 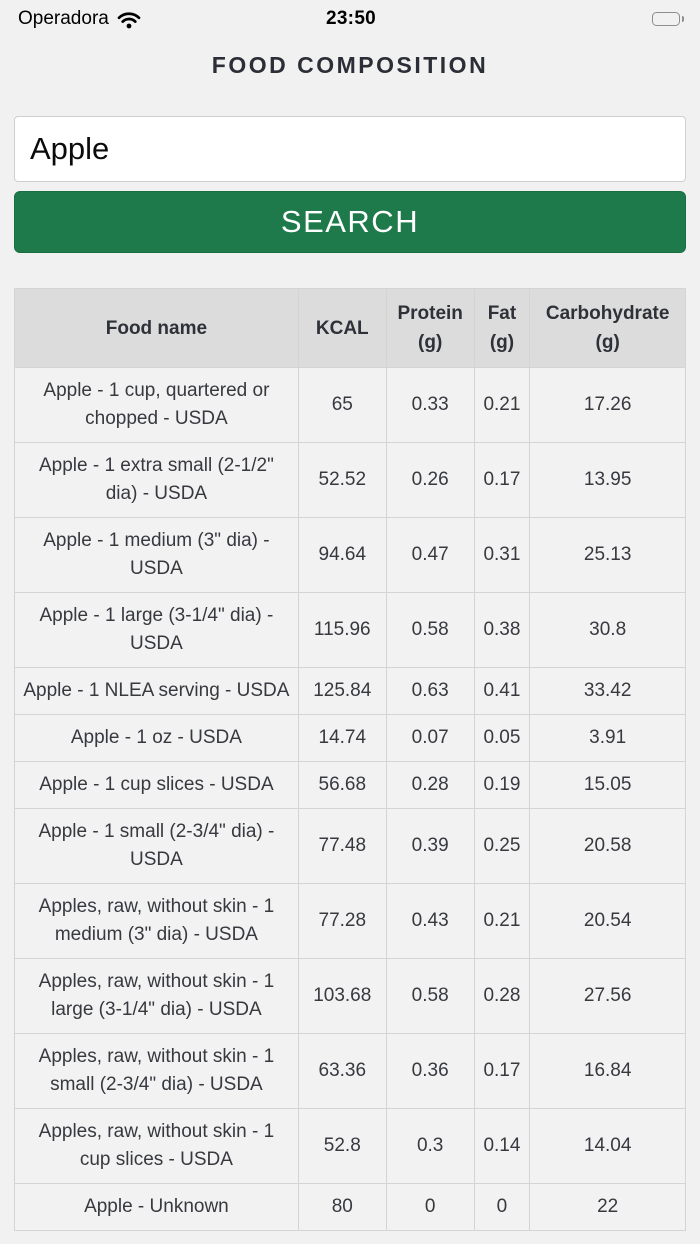 What do you see at coordinates (156, 1207) in the screenshot?
I see `food-name-cell: Apple - Unknown` at bounding box center [156, 1207].